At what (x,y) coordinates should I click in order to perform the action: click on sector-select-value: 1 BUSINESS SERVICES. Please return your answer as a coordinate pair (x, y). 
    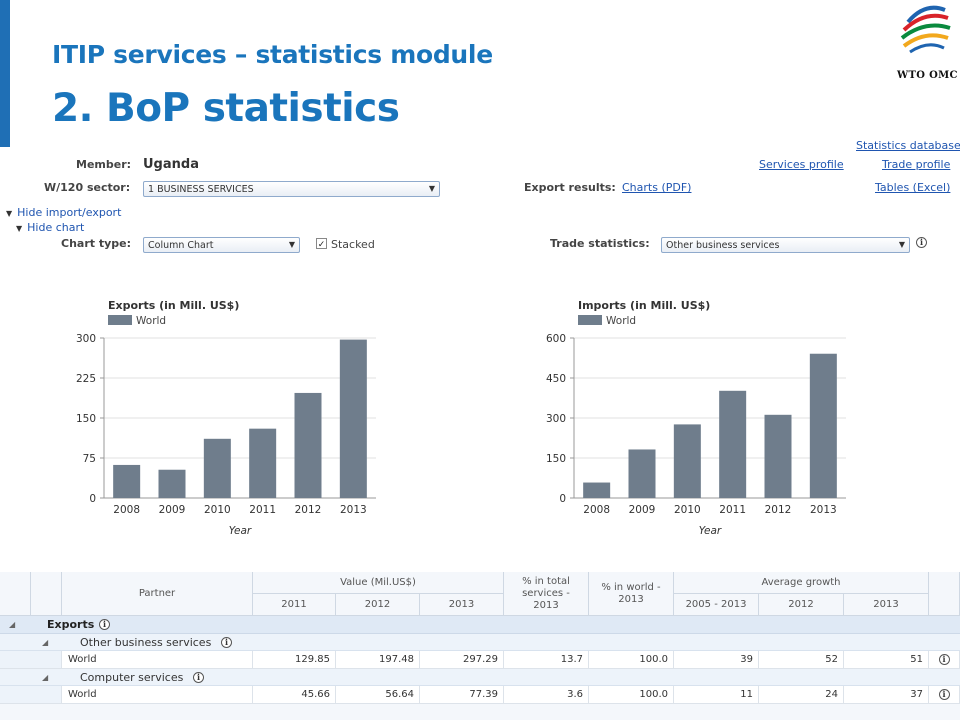
    Looking at the image, I should click on (201, 189).